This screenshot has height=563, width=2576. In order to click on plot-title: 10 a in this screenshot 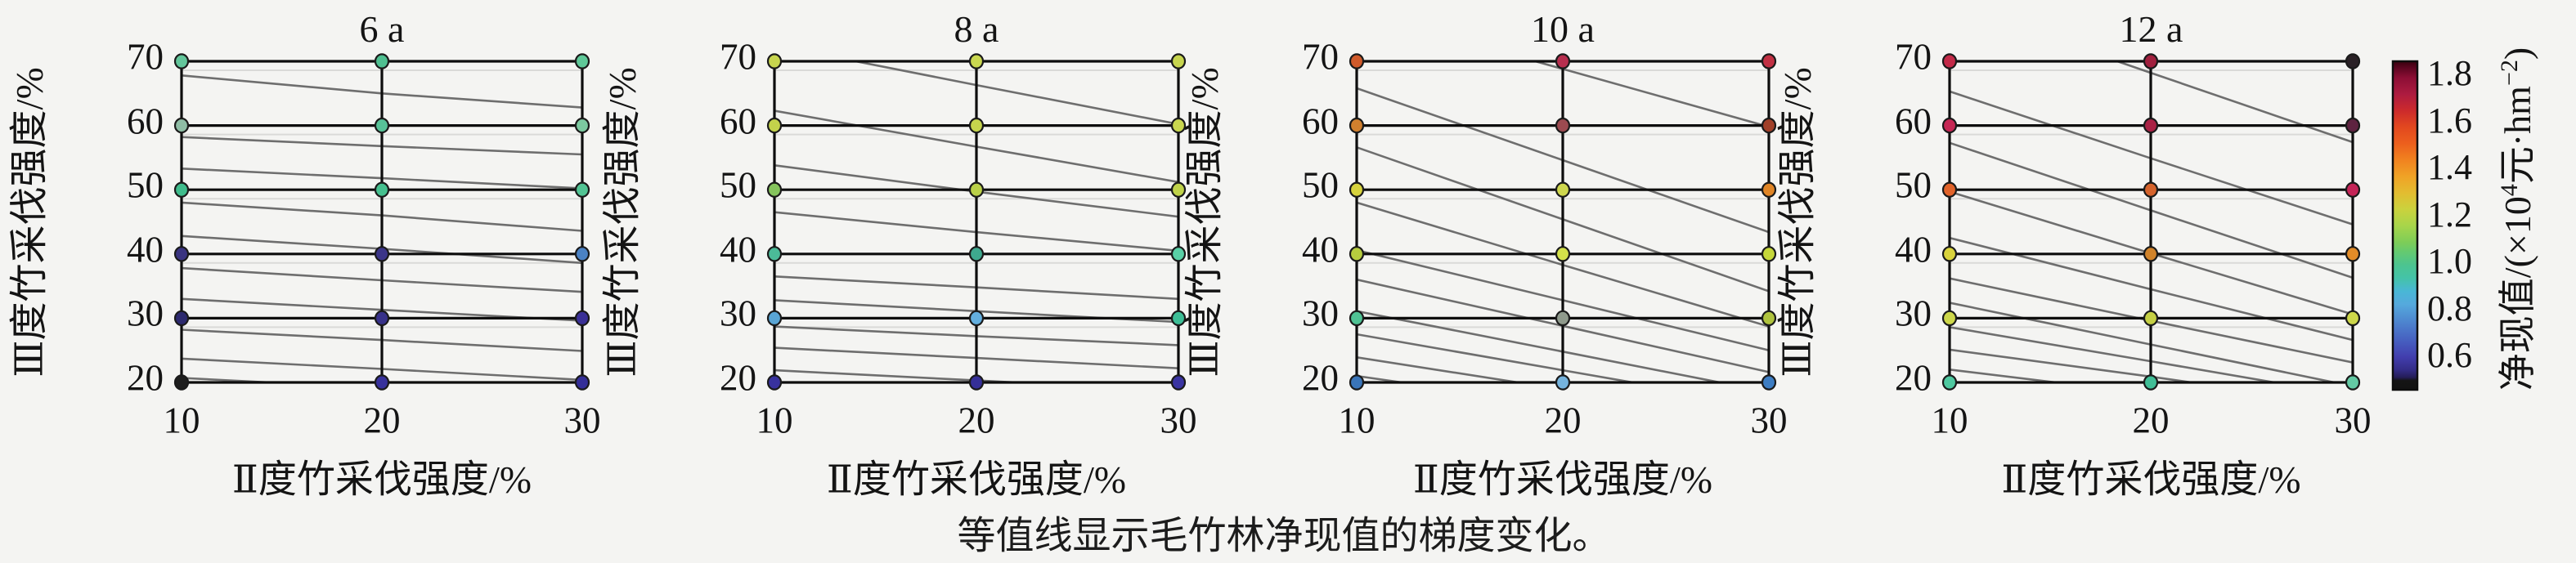, I will do `click(1563, 29)`.